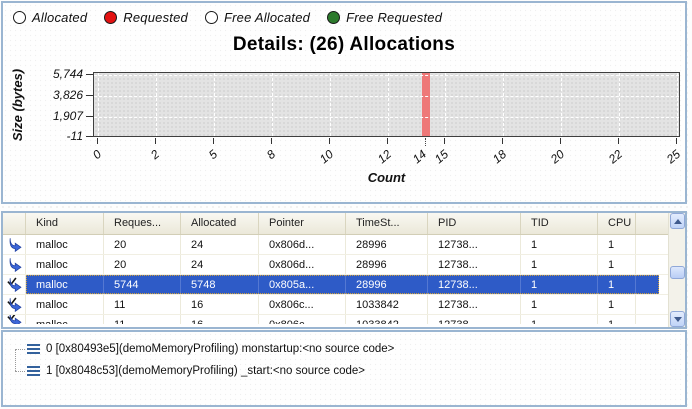 This screenshot has width=692, height=409. I want to click on legend-item-free-requested: Free Requested, so click(384, 17).